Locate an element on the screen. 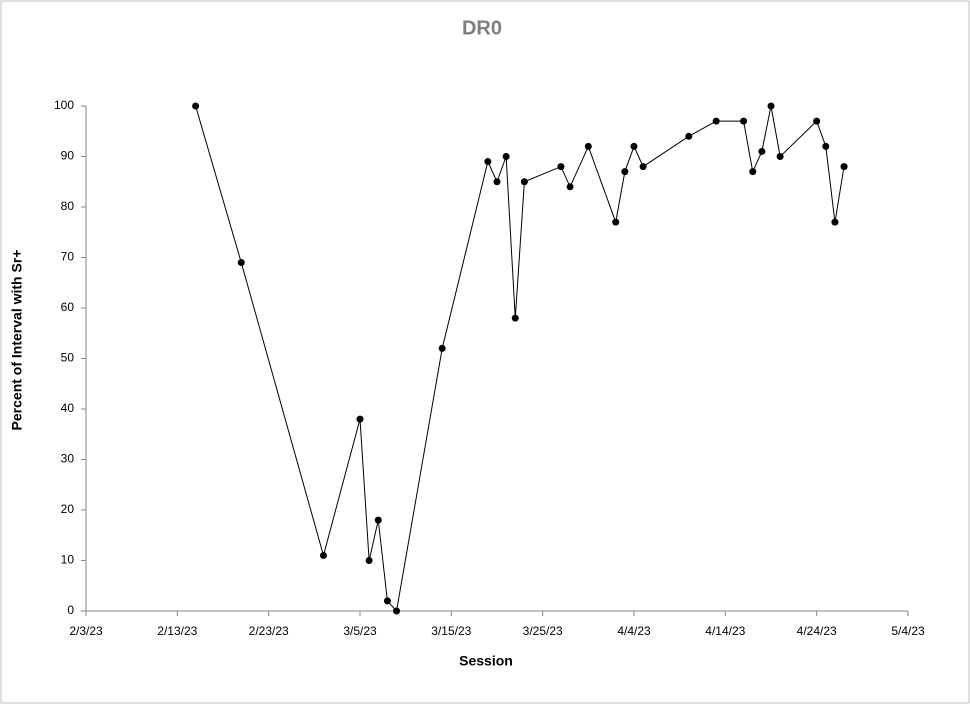  x-tick-label: 5/4/23 is located at coordinates (908, 631).